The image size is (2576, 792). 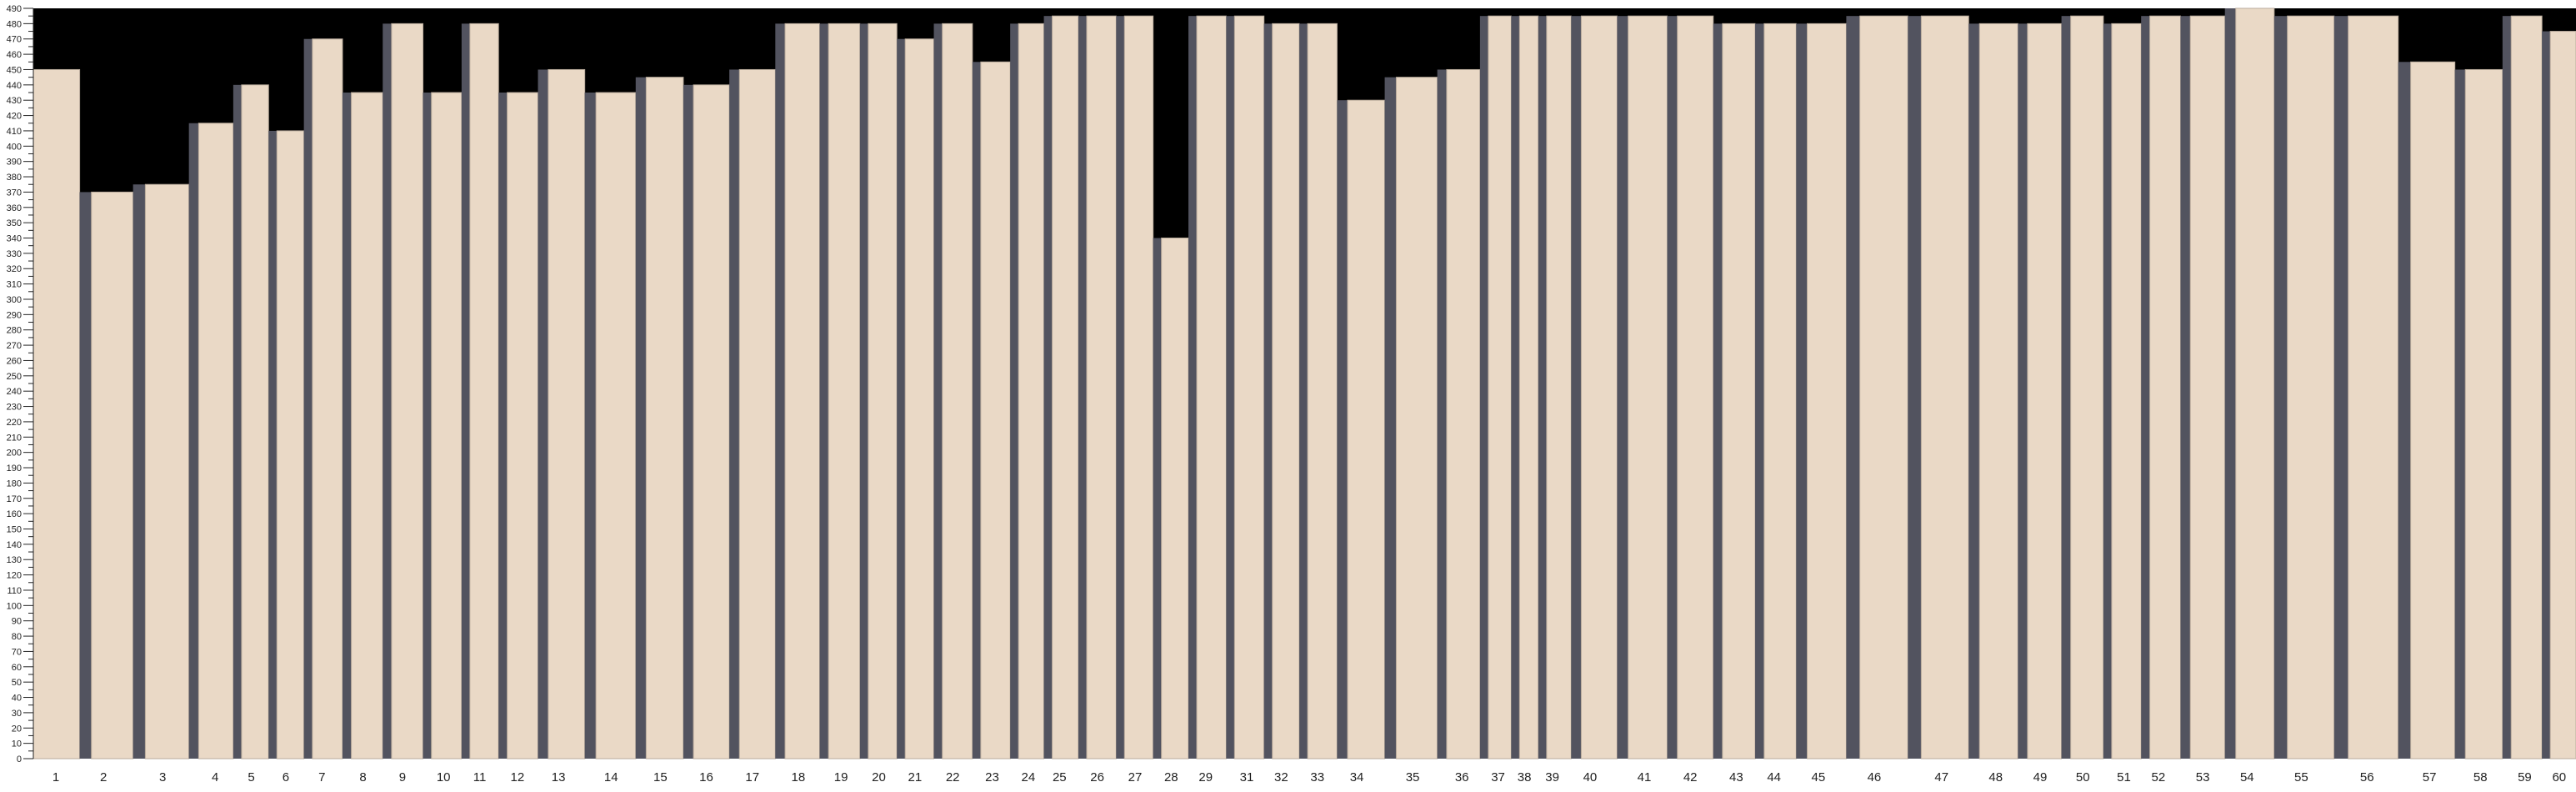 What do you see at coordinates (1498, 777) in the screenshot?
I see `x-tick-label: 37` at bounding box center [1498, 777].